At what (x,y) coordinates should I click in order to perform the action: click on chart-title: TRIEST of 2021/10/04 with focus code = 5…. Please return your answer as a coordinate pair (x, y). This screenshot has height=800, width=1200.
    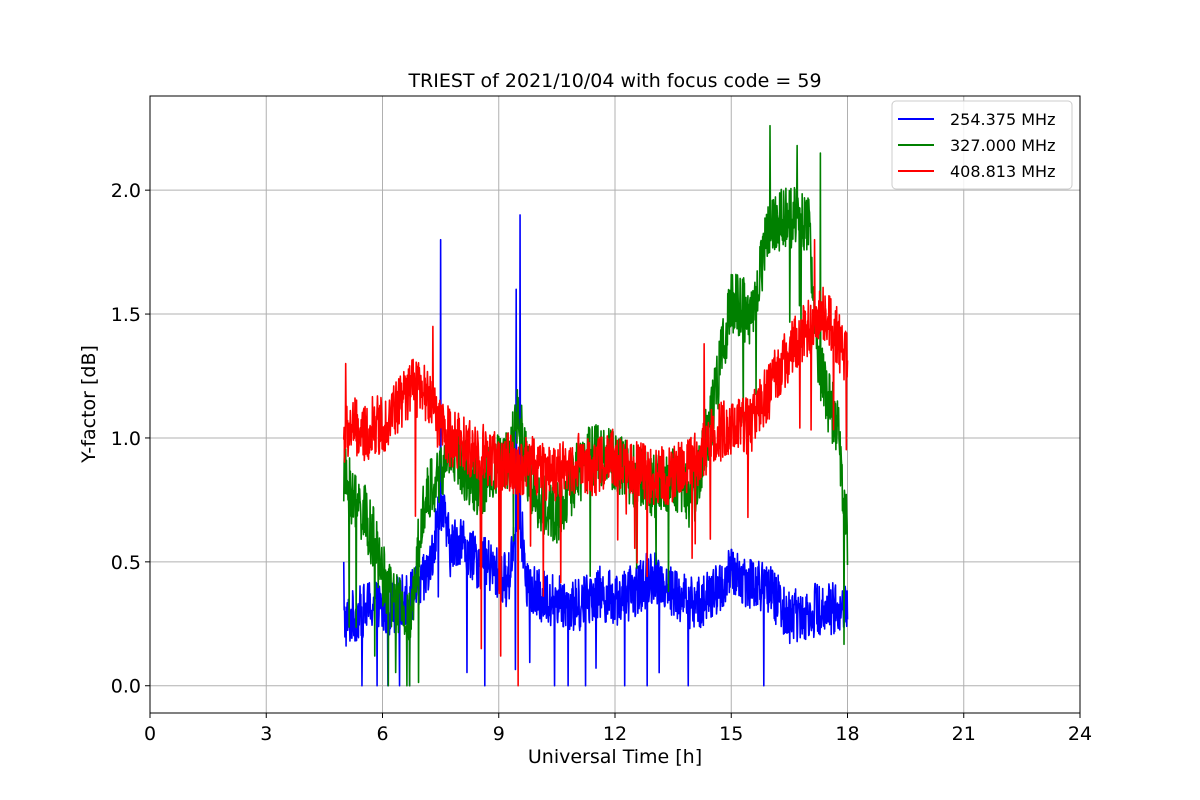
    Looking at the image, I should click on (614, 81).